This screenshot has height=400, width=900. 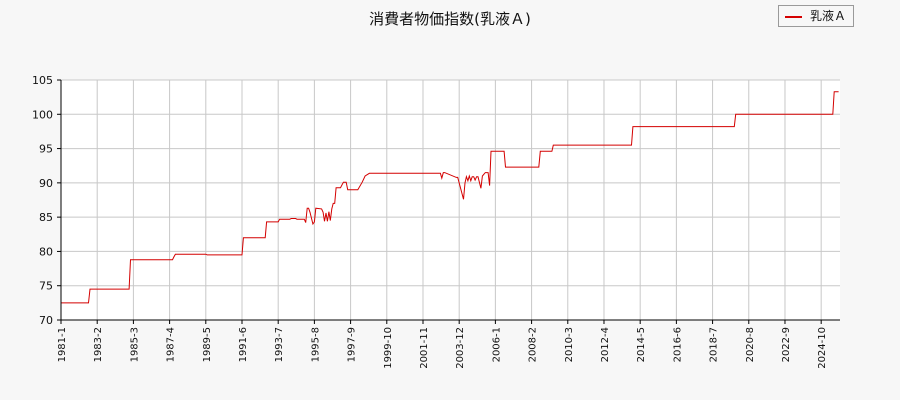 What do you see at coordinates (786, 344) in the screenshot?
I see `x-tick-label: 2022-9` at bounding box center [786, 344].